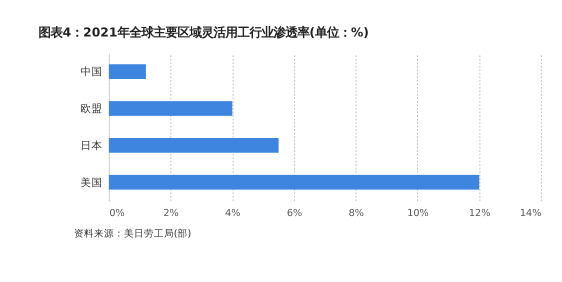 The image size is (562, 282). Describe the element at coordinates (356, 214) in the screenshot. I see `x-tick-label: 8%` at that location.